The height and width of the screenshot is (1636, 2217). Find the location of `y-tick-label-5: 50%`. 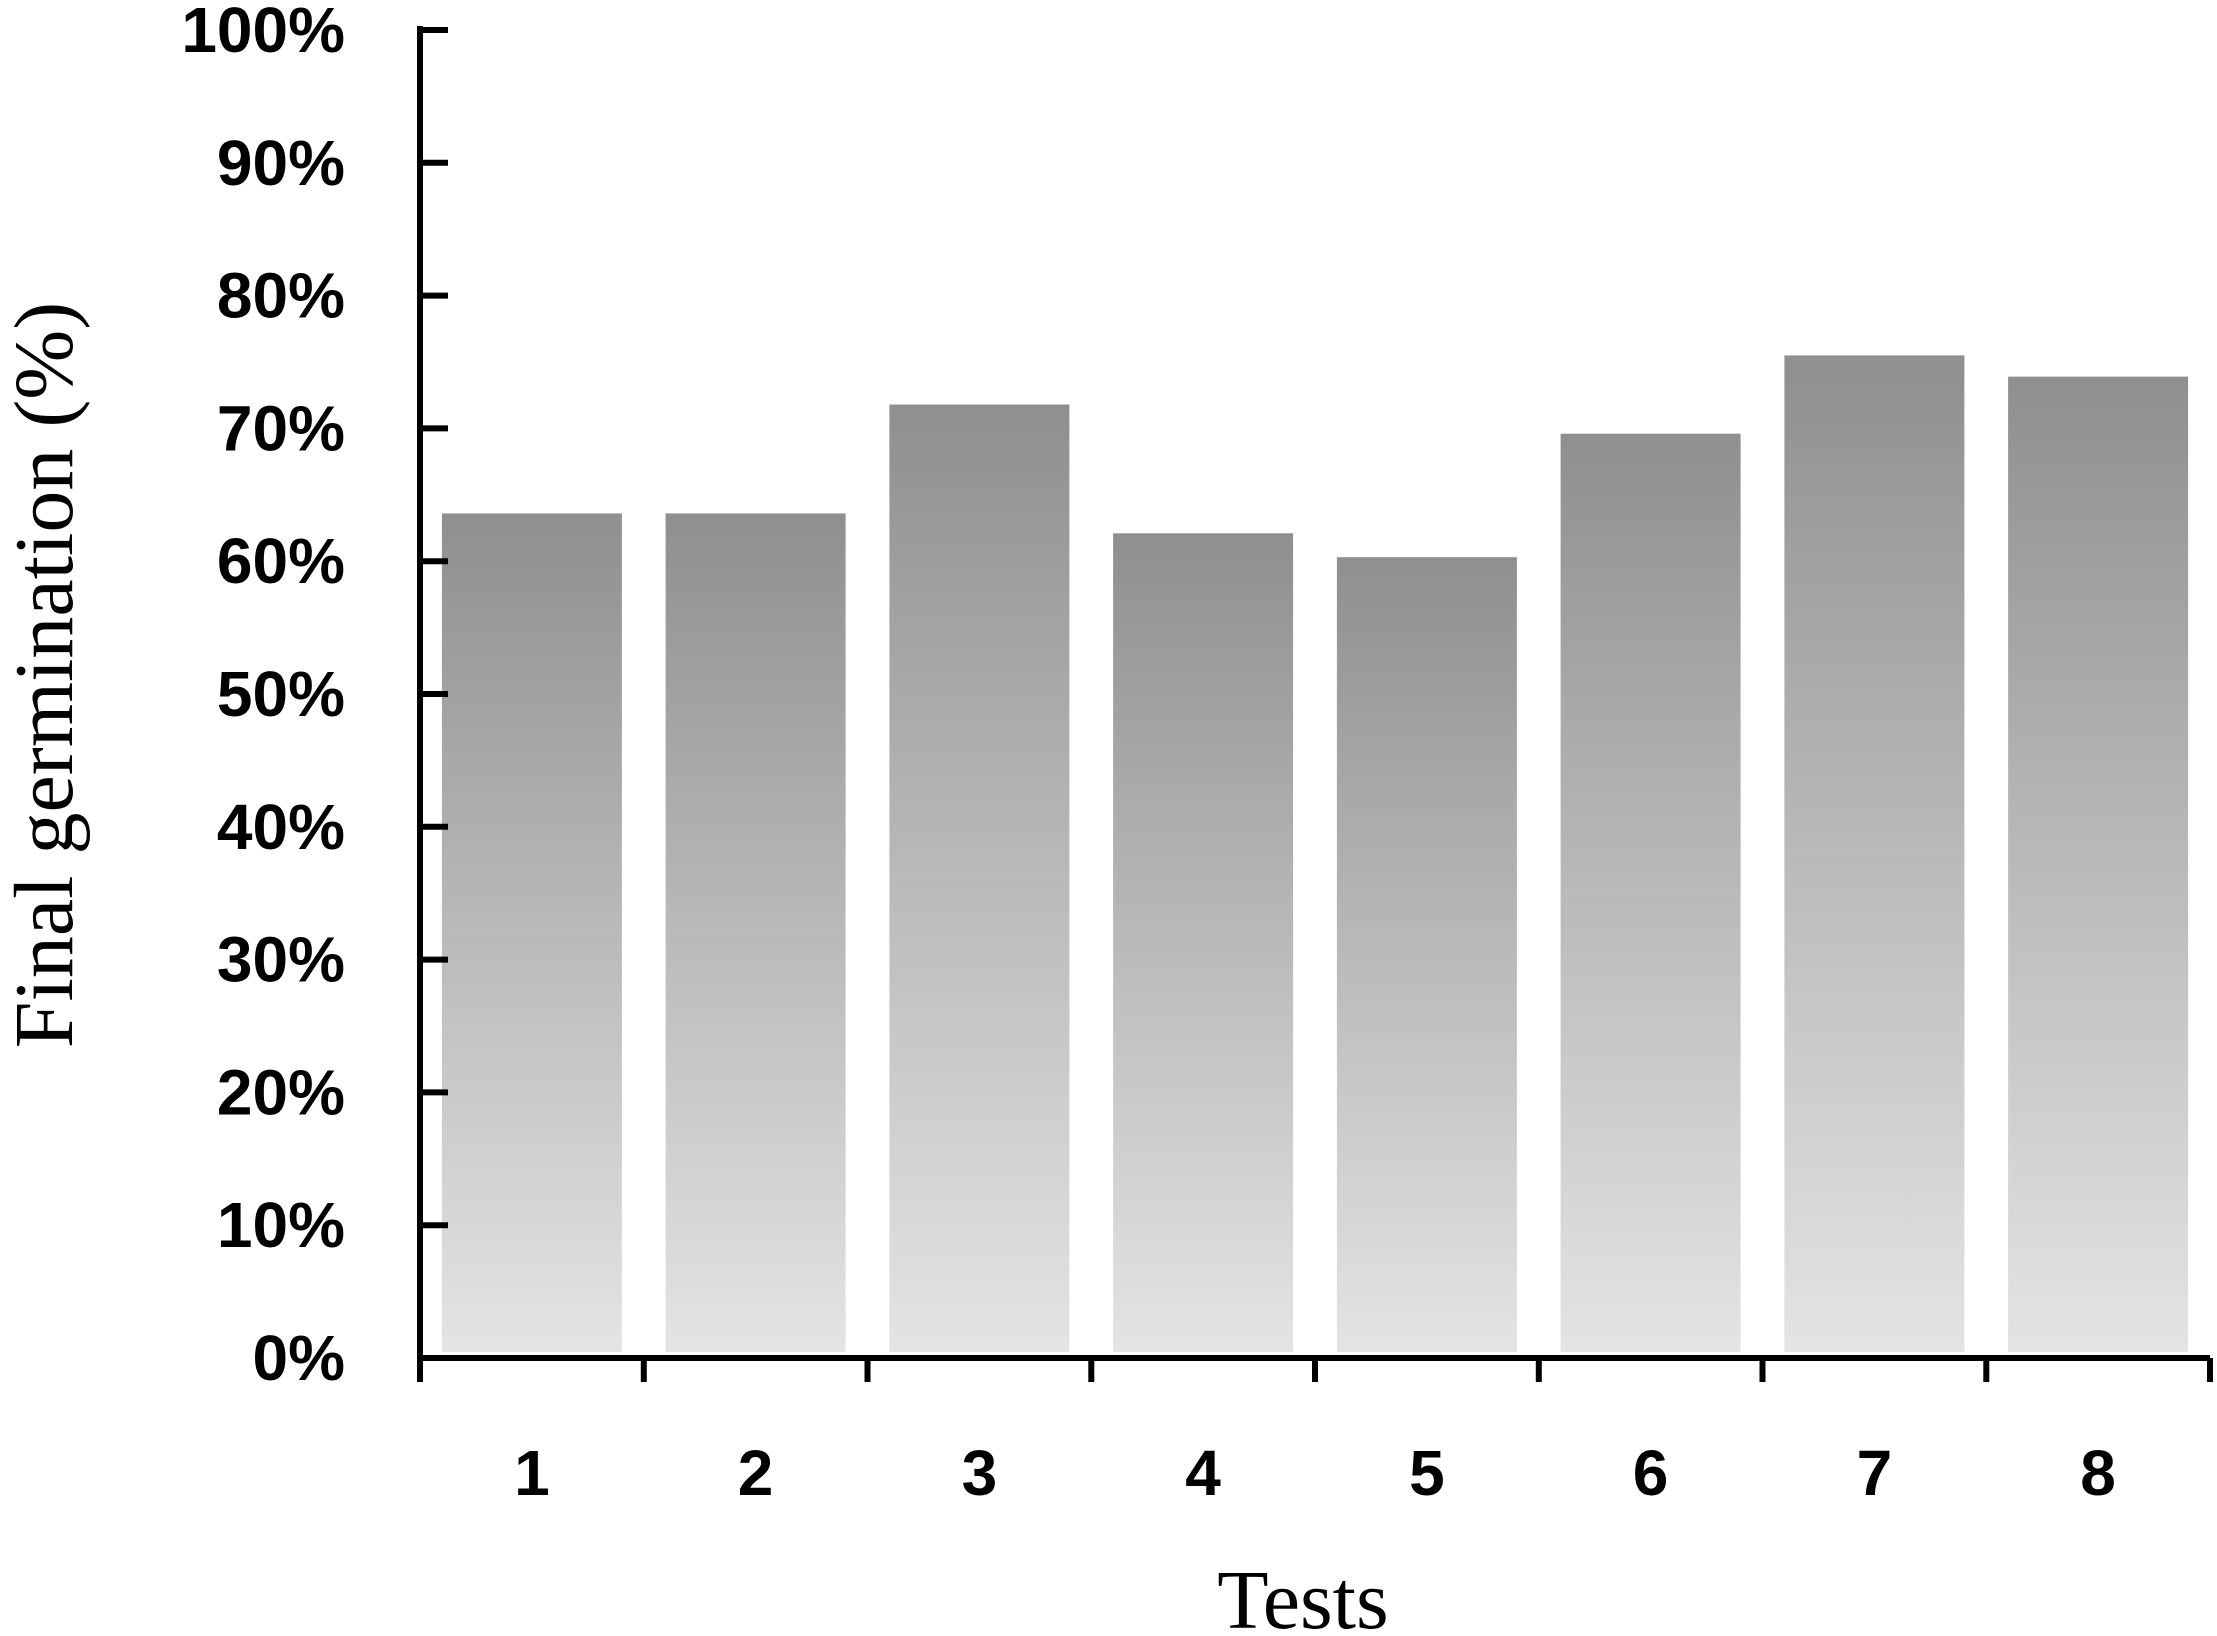

y-tick-label-5: 50% is located at coordinates (281, 694).